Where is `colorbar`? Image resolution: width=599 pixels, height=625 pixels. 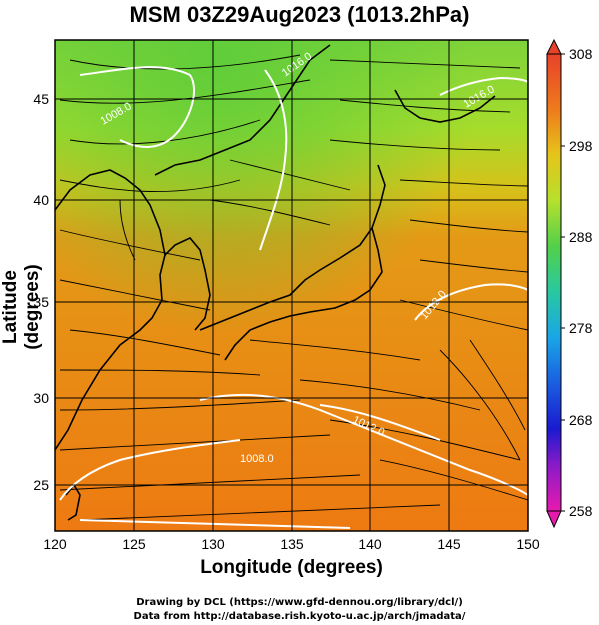
colorbar is located at coordinates (555, 283).